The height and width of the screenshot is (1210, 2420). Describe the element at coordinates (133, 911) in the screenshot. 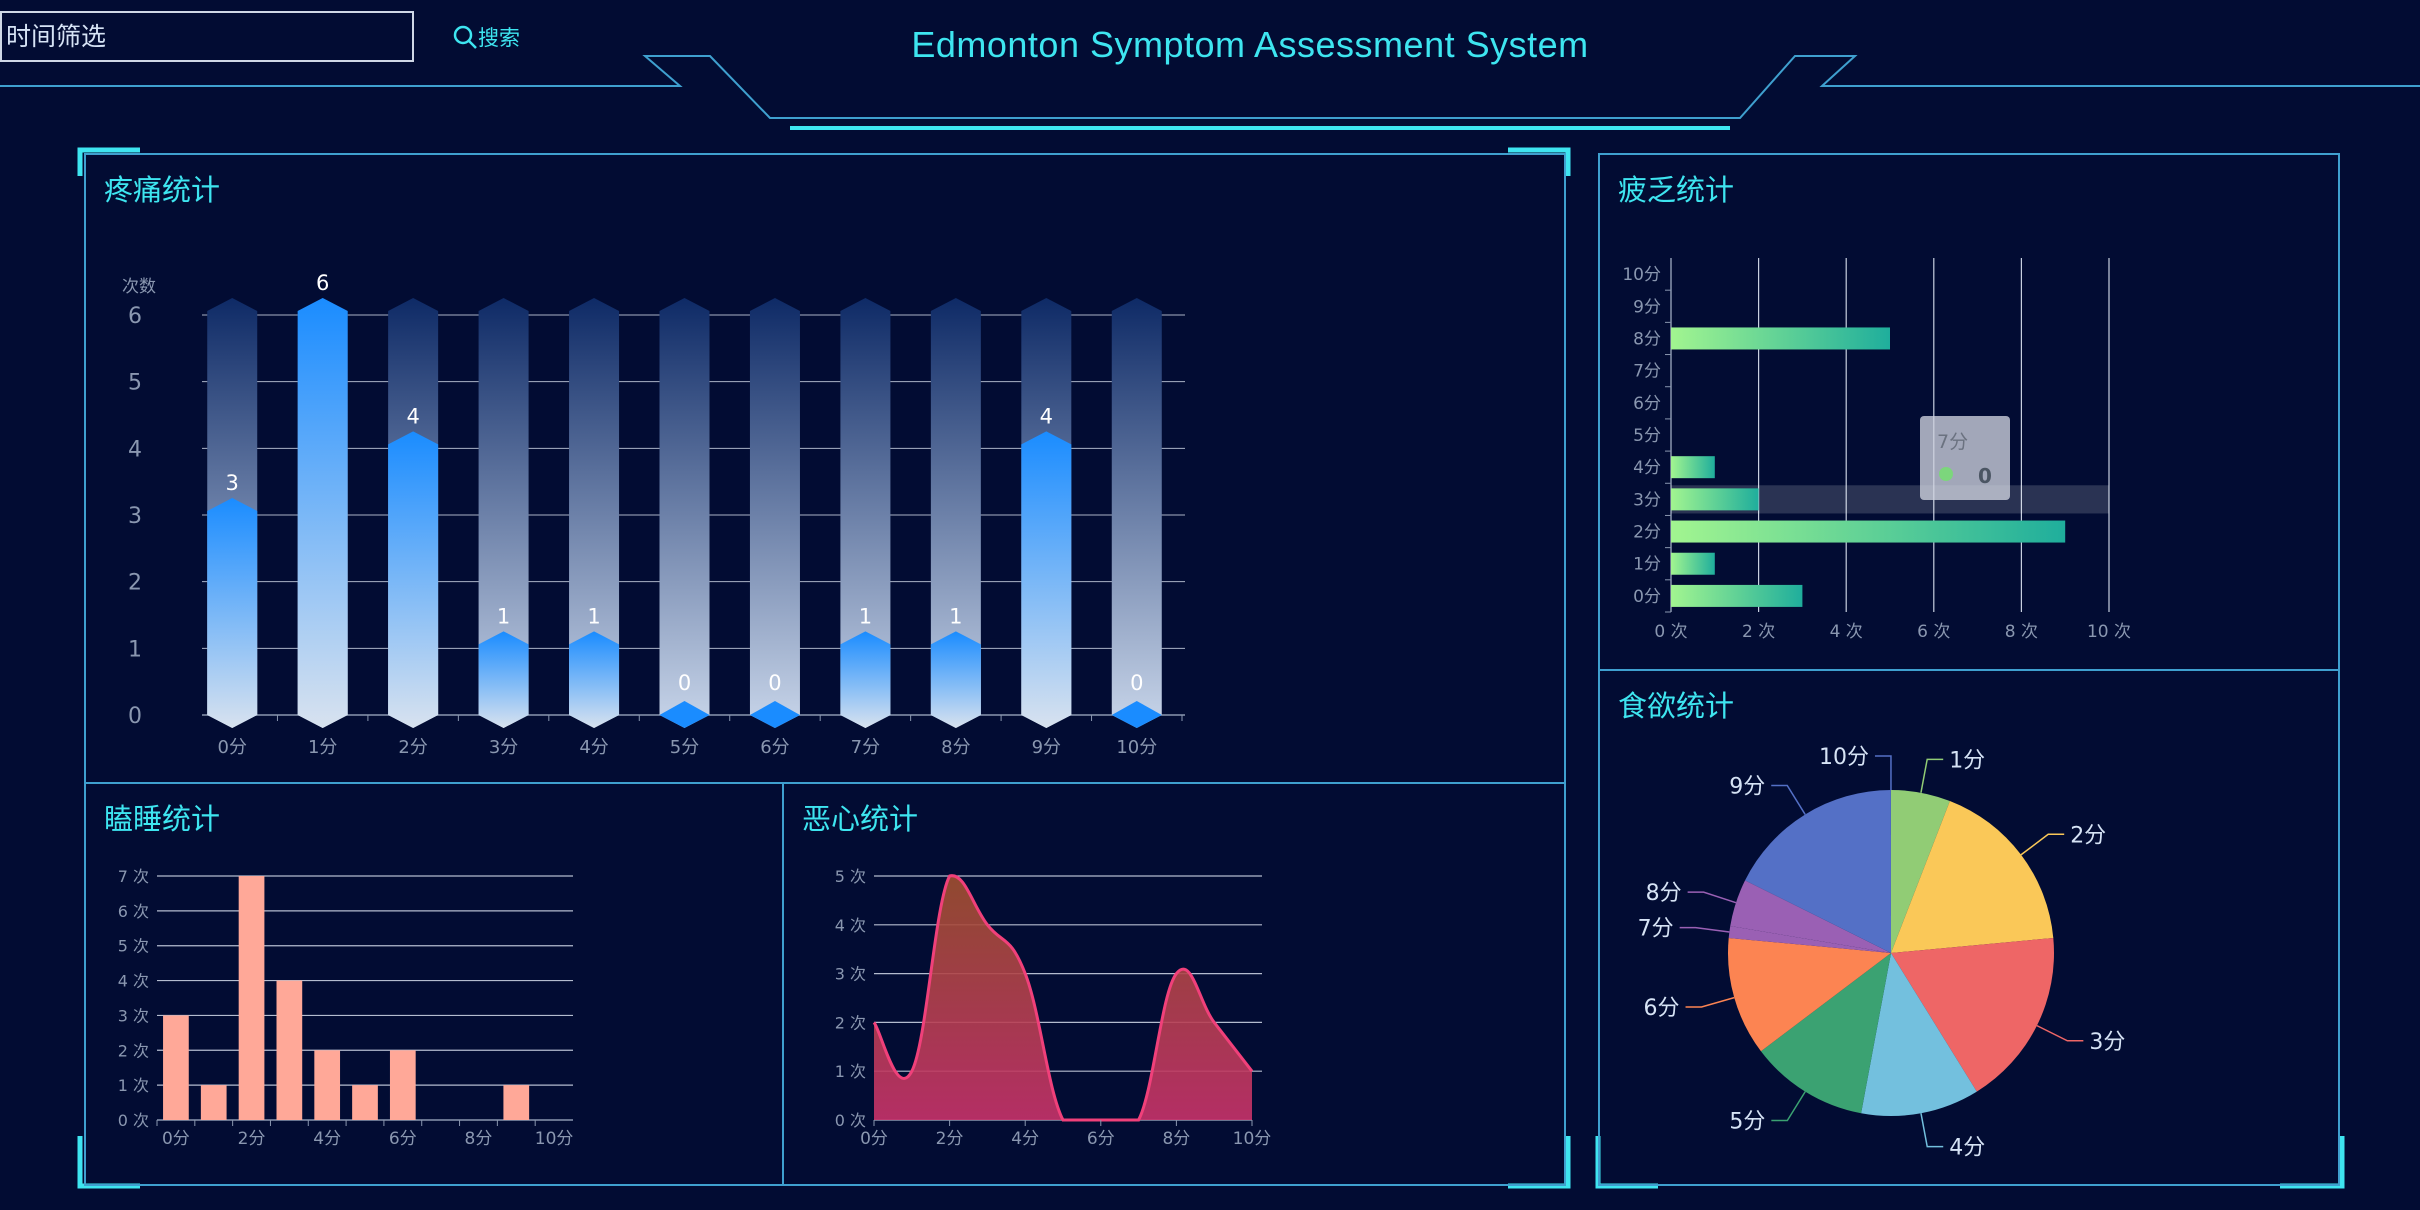

I see `sleep-ytick-label: 6 次` at that location.